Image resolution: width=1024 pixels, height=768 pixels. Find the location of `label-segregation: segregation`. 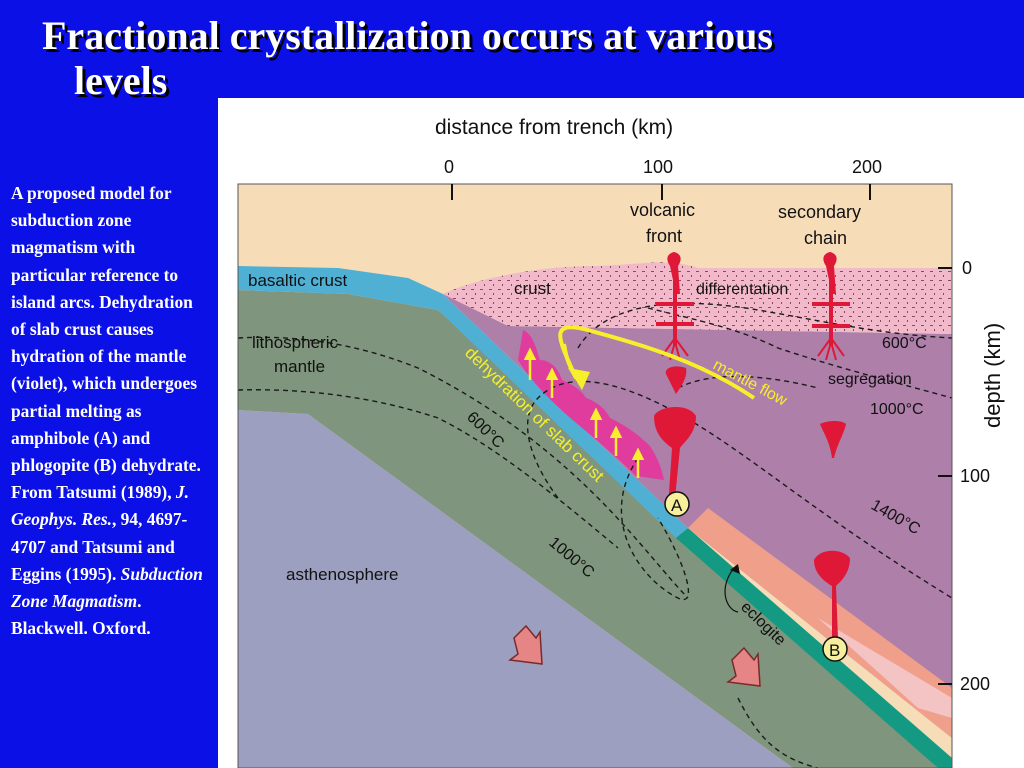

label-segregation: segregation is located at coordinates (870, 379).